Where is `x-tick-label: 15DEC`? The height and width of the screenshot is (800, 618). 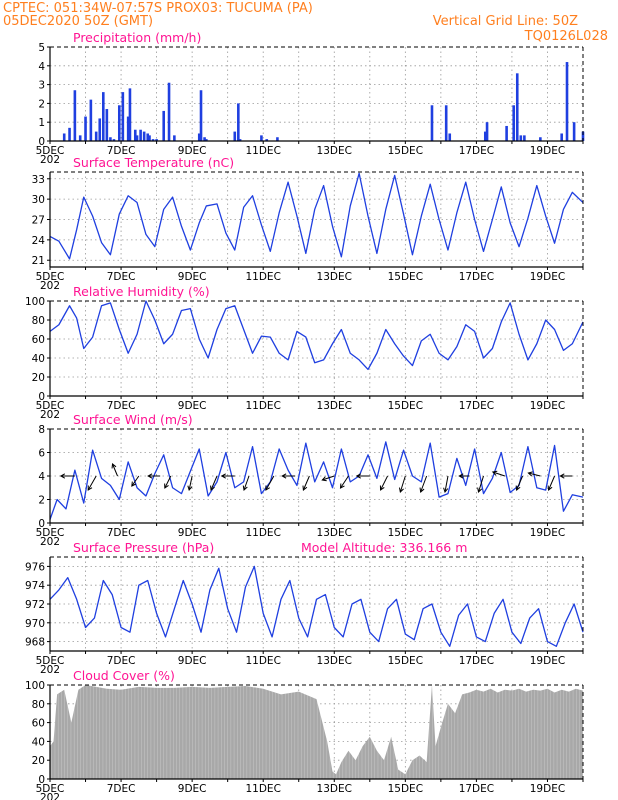
x-tick-label: 15DEC is located at coordinates (405, 661).